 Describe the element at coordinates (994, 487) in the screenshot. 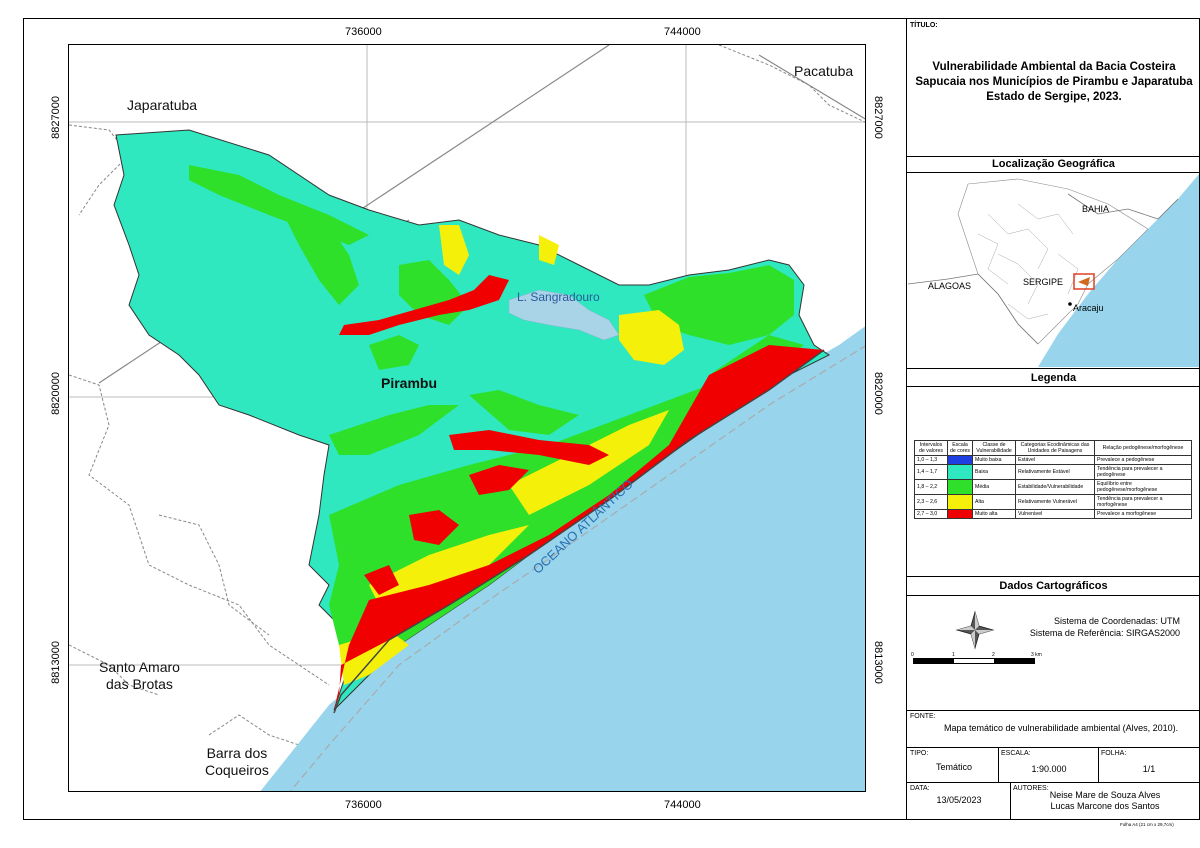

I see `legend-class: Média` at that location.